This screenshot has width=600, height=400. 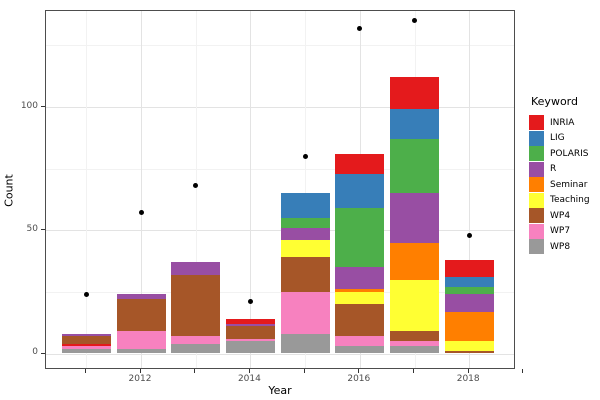 What do you see at coordinates (196, 340) in the screenshot?
I see `bar-segment-2013-WP7` at bounding box center [196, 340].